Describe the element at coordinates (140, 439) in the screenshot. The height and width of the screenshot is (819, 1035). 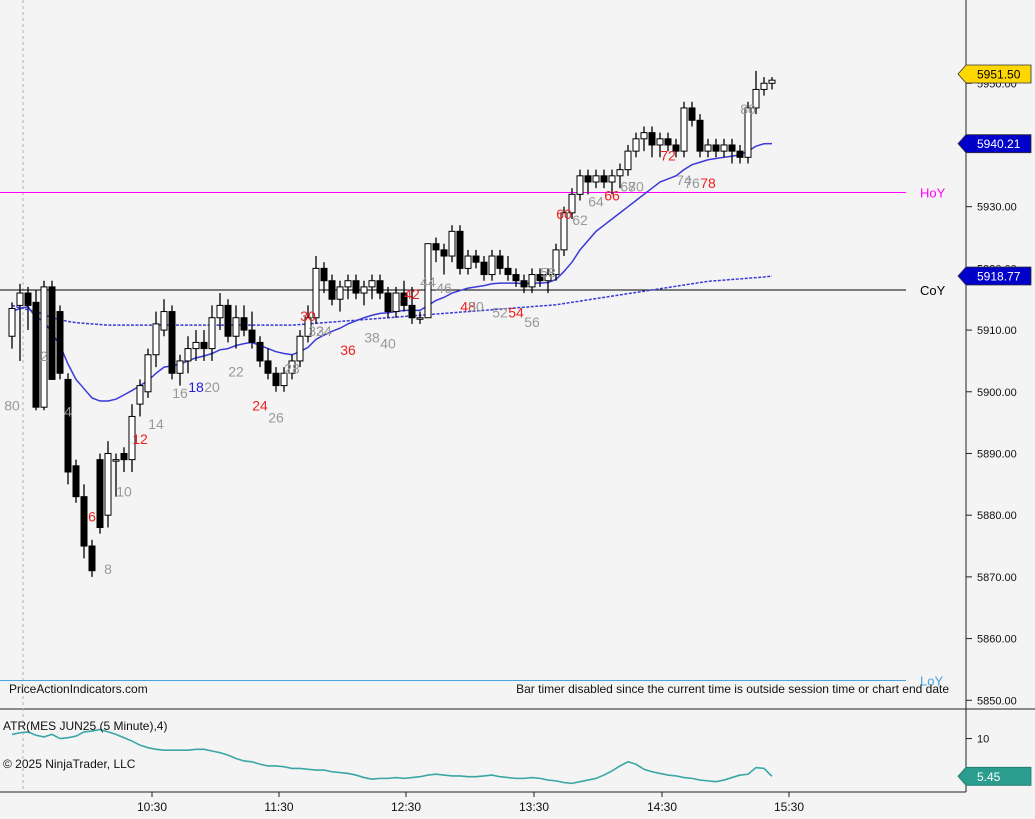
I see `bar-label: 12` at that location.